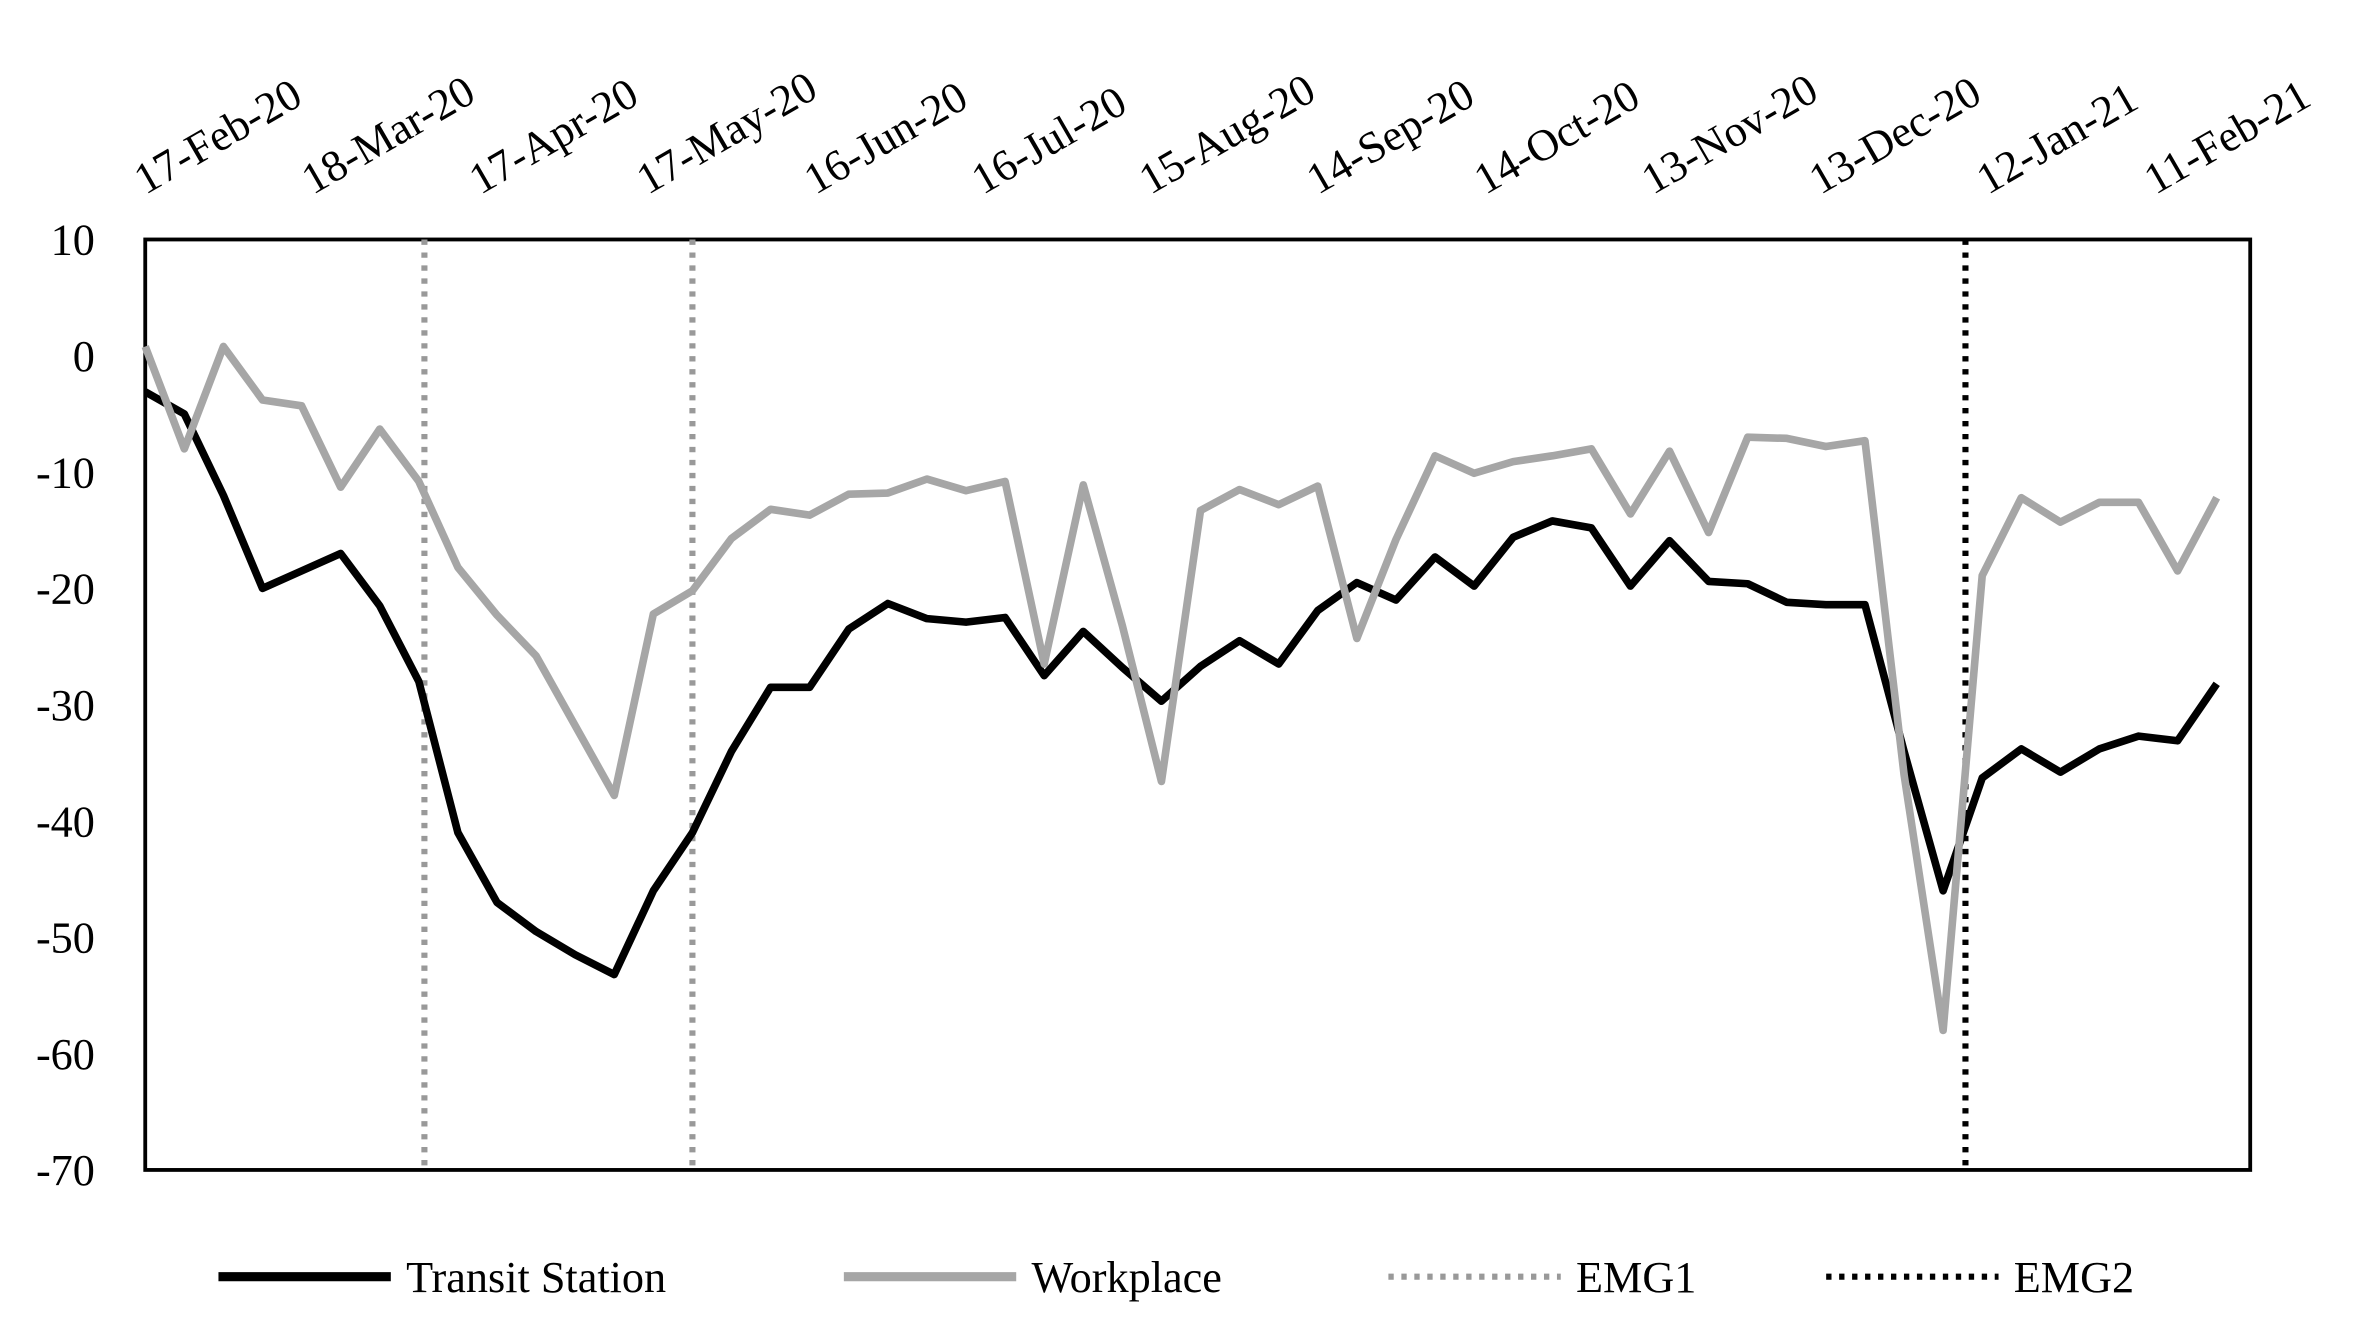 The height and width of the screenshot is (1324, 2368). I want to click on y-tick-label: -50, so click(65, 938).